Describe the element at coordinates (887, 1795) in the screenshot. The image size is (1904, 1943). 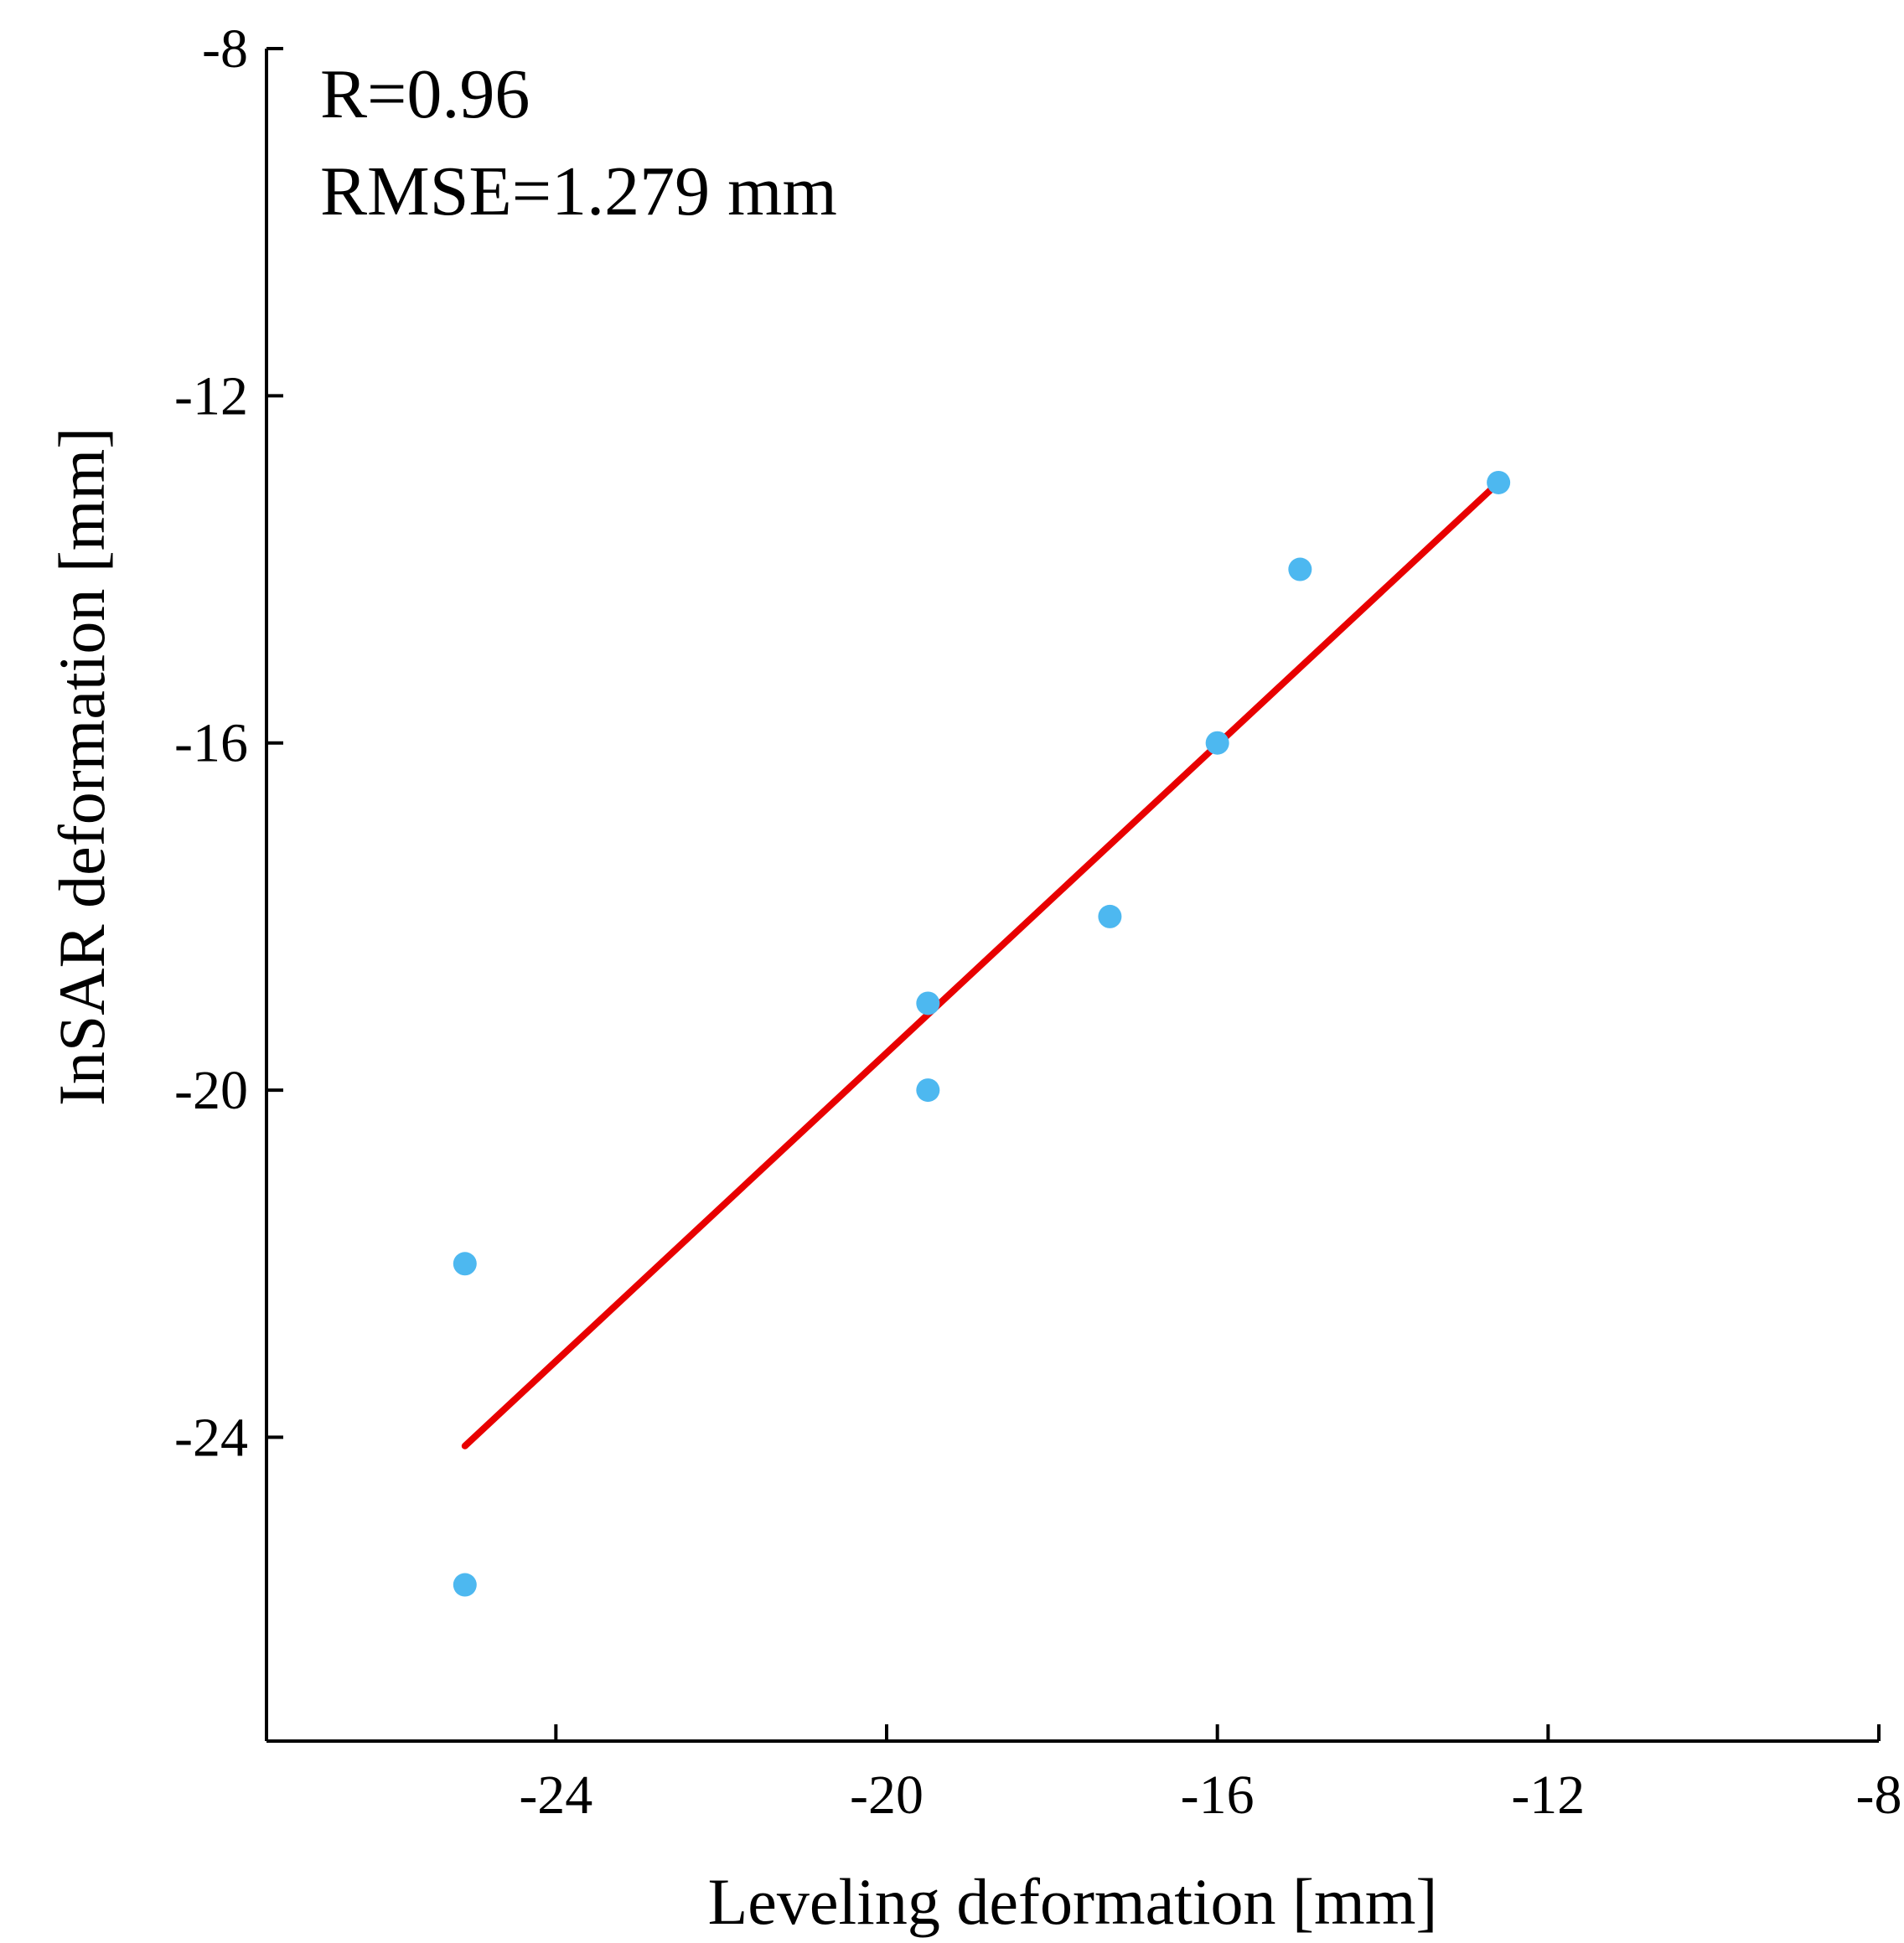
I see `x-tick-label: -20` at that location.